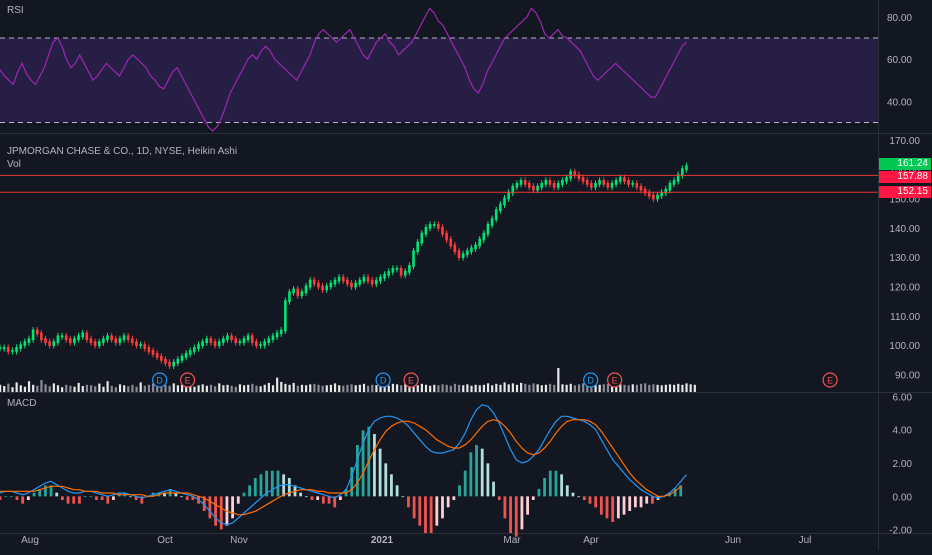  What do you see at coordinates (22, 403) in the screenshot?
I see `macd-pane-label: MACD` at bounding box center [22, 403].